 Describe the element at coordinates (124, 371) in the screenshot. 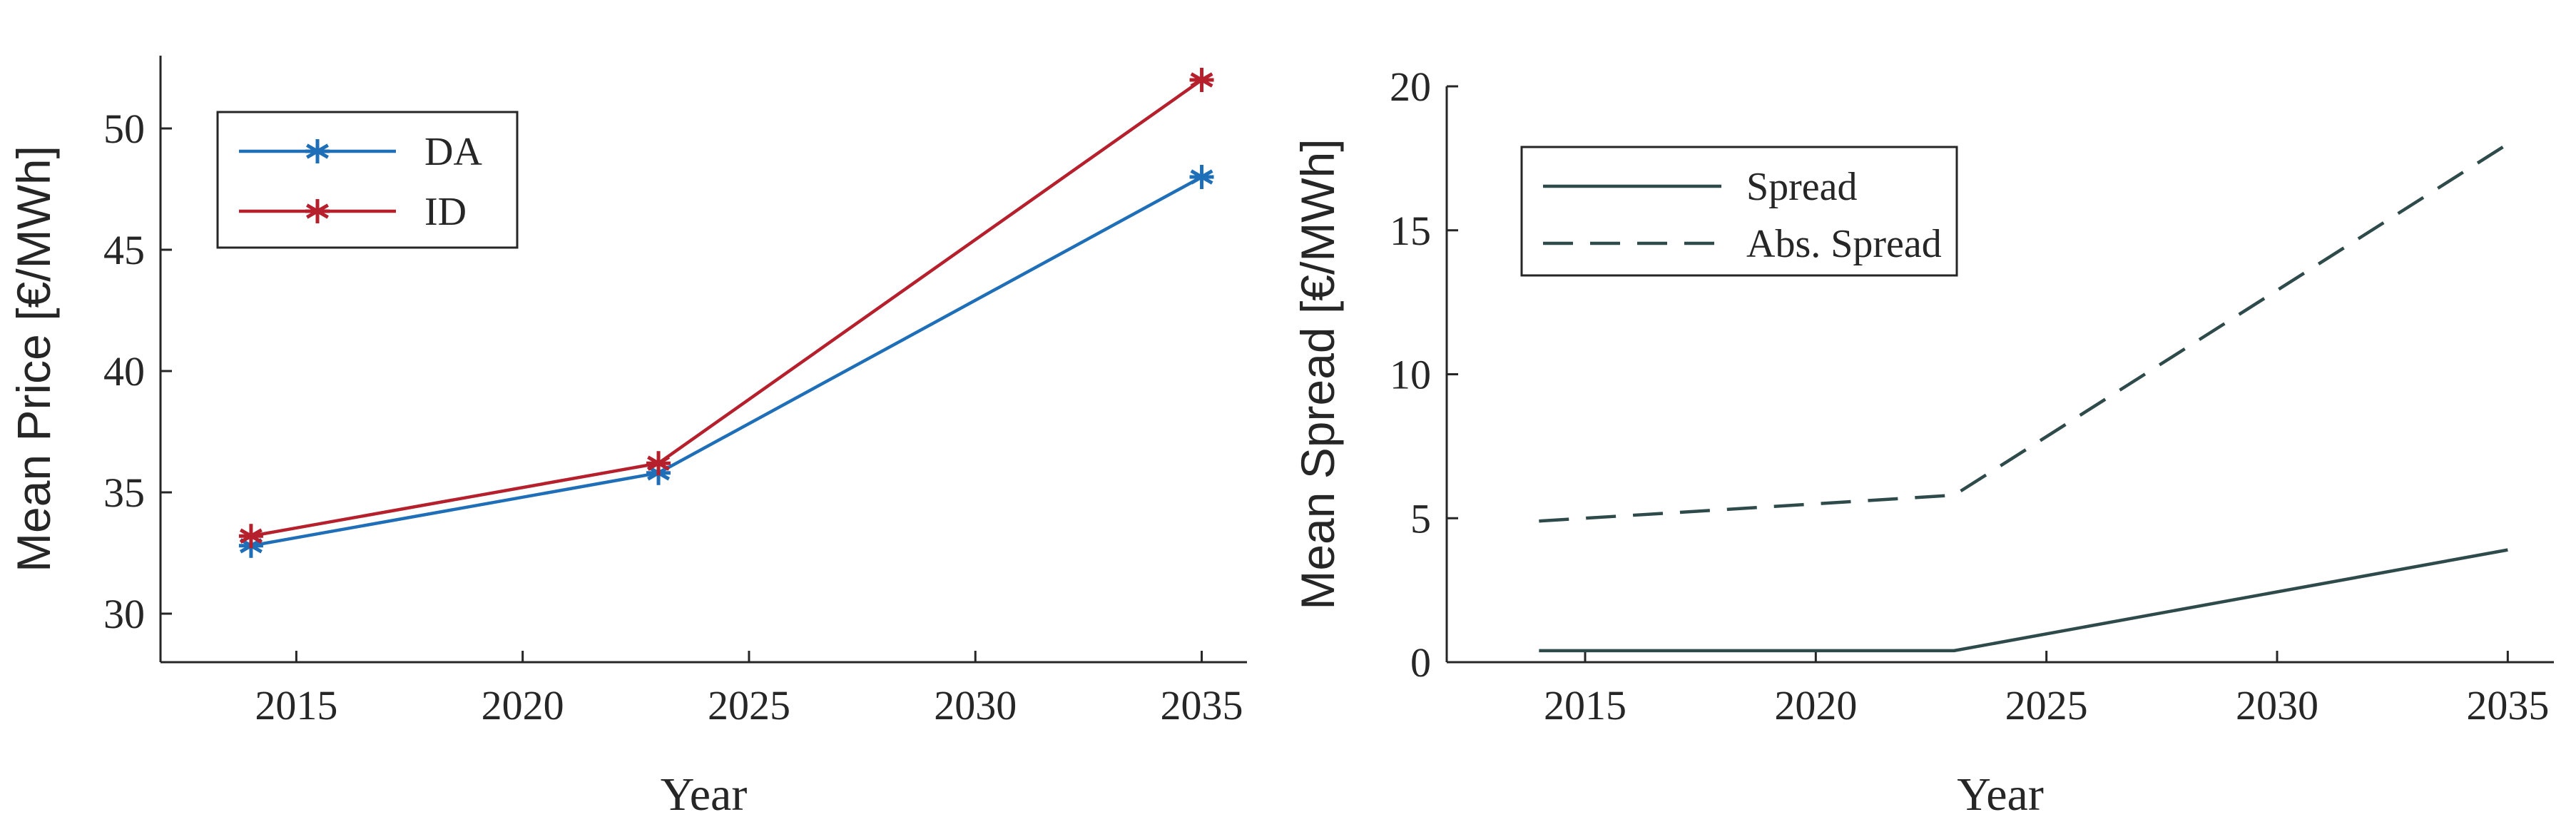

I see `y-tick-label: 40` at that location.